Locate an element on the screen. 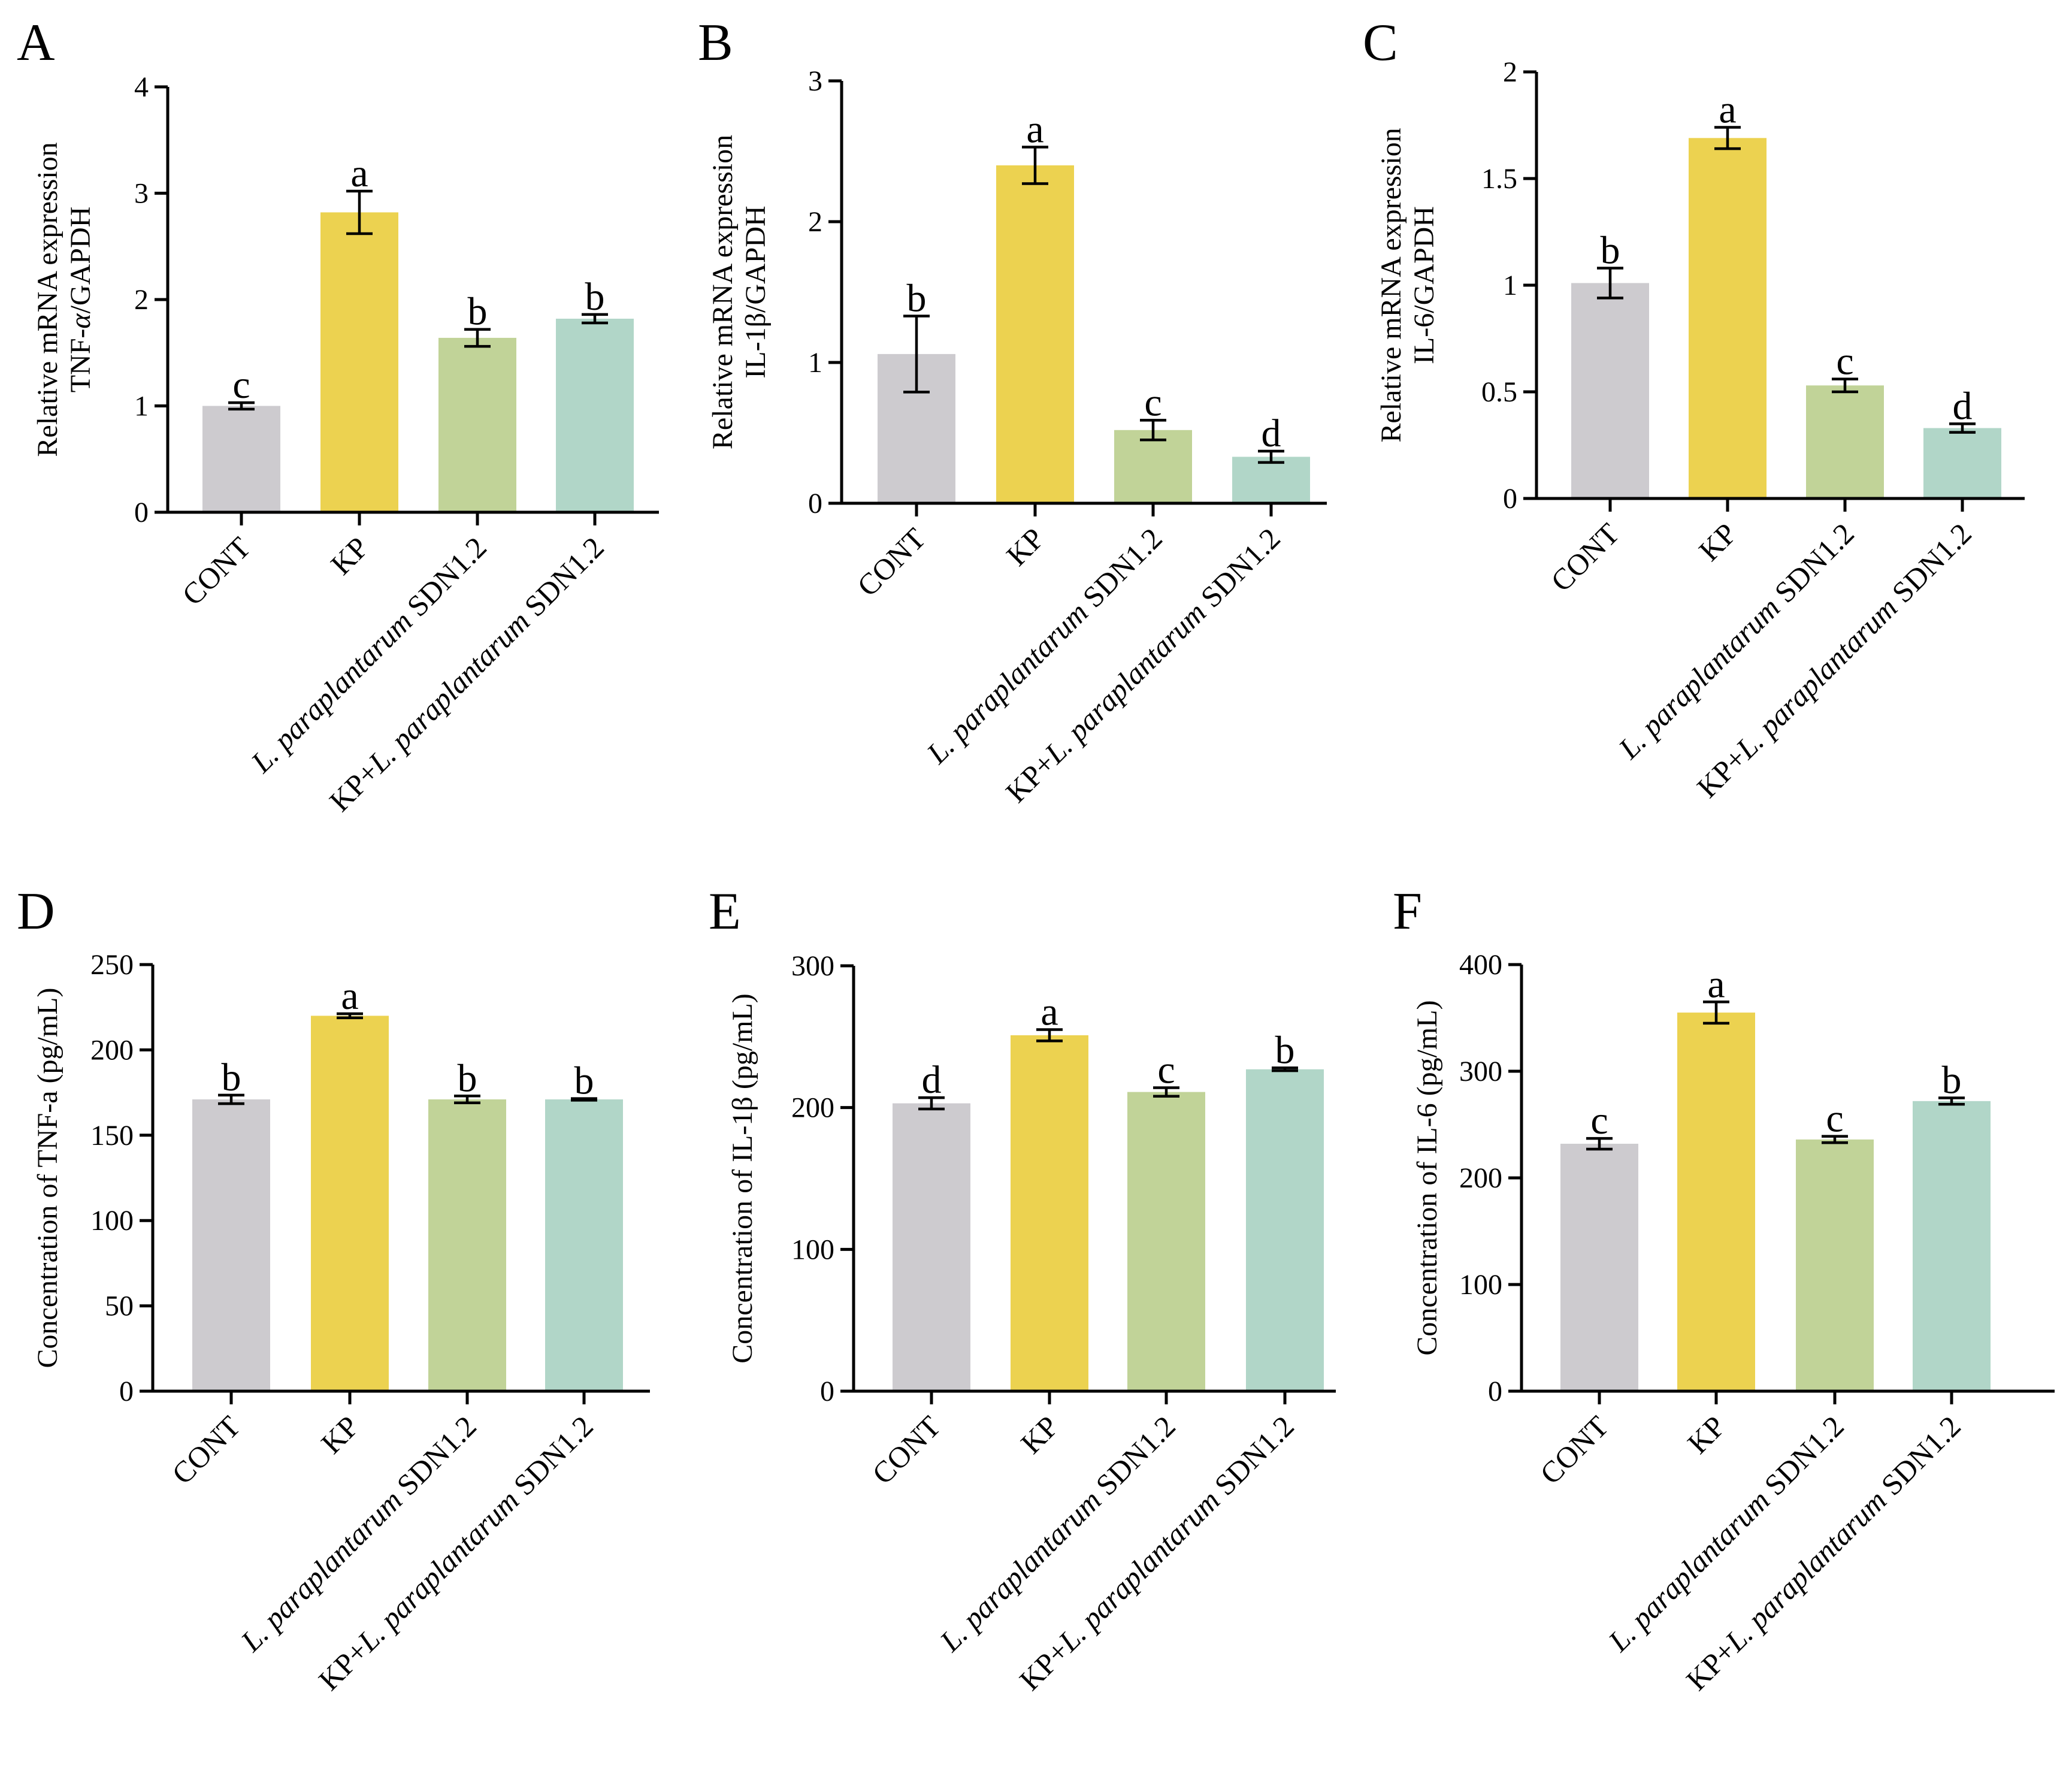 The width and height of the screenshot is (2072, 1780). y-tick-label: 400 is located at coordinates (1480, 965).